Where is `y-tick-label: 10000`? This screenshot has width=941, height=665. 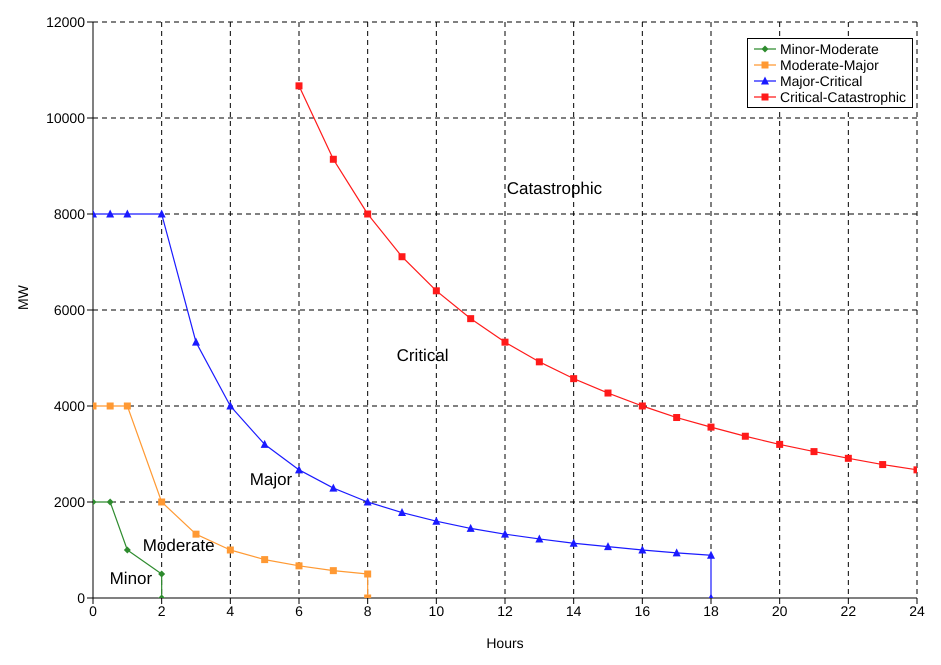 y-tick-label: 10000 is located at coordinates (66, 118).